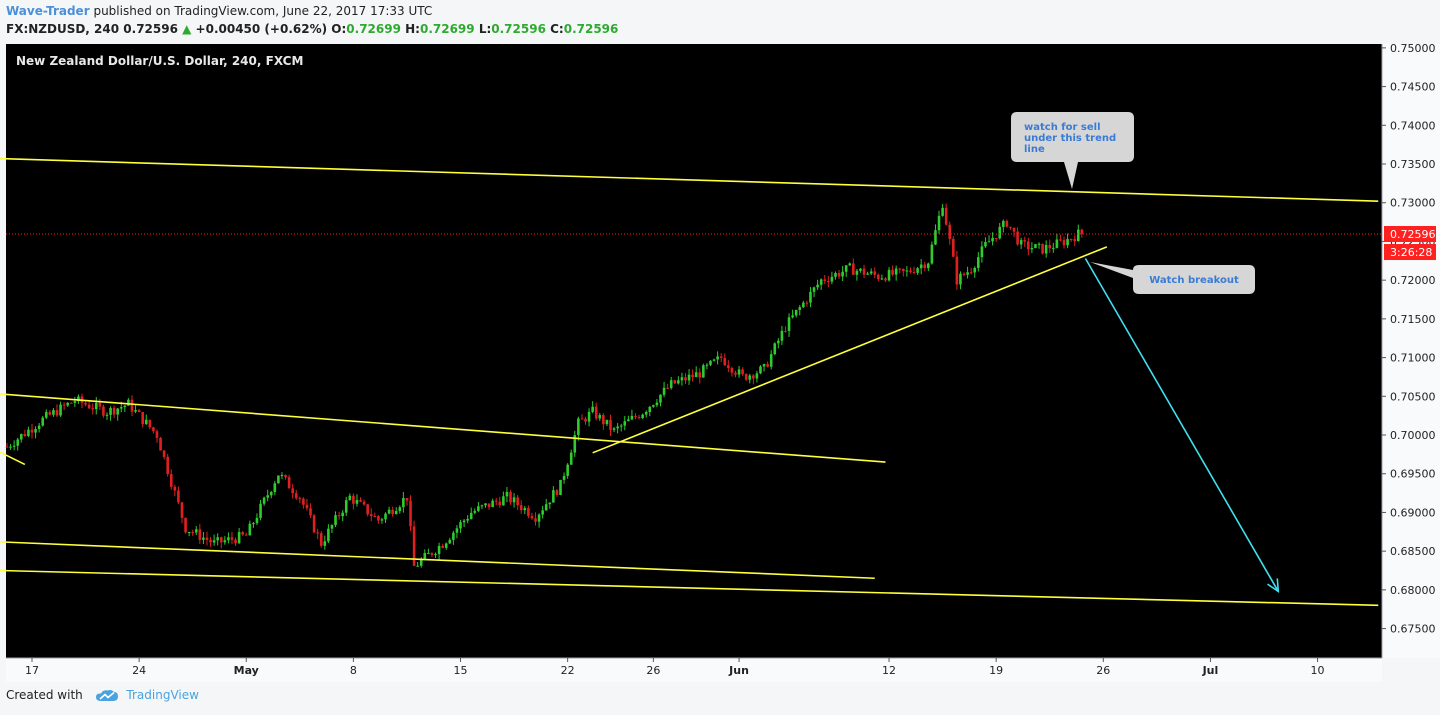 The width and height of the screenshot is (1440, 715). I want to click on tradingview-link: TradingView, so click(162, 695).